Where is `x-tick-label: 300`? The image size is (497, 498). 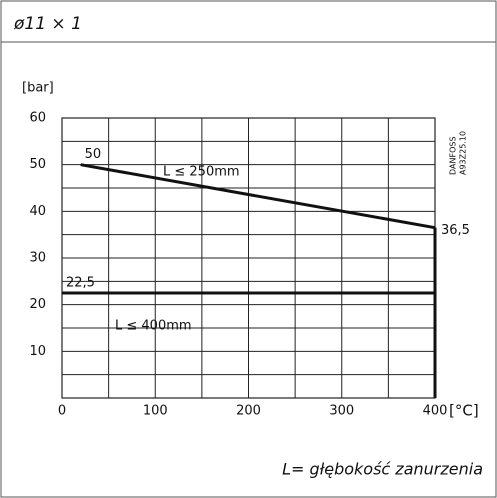
x-tick-label: 300 is located at coordinates (341, 411).